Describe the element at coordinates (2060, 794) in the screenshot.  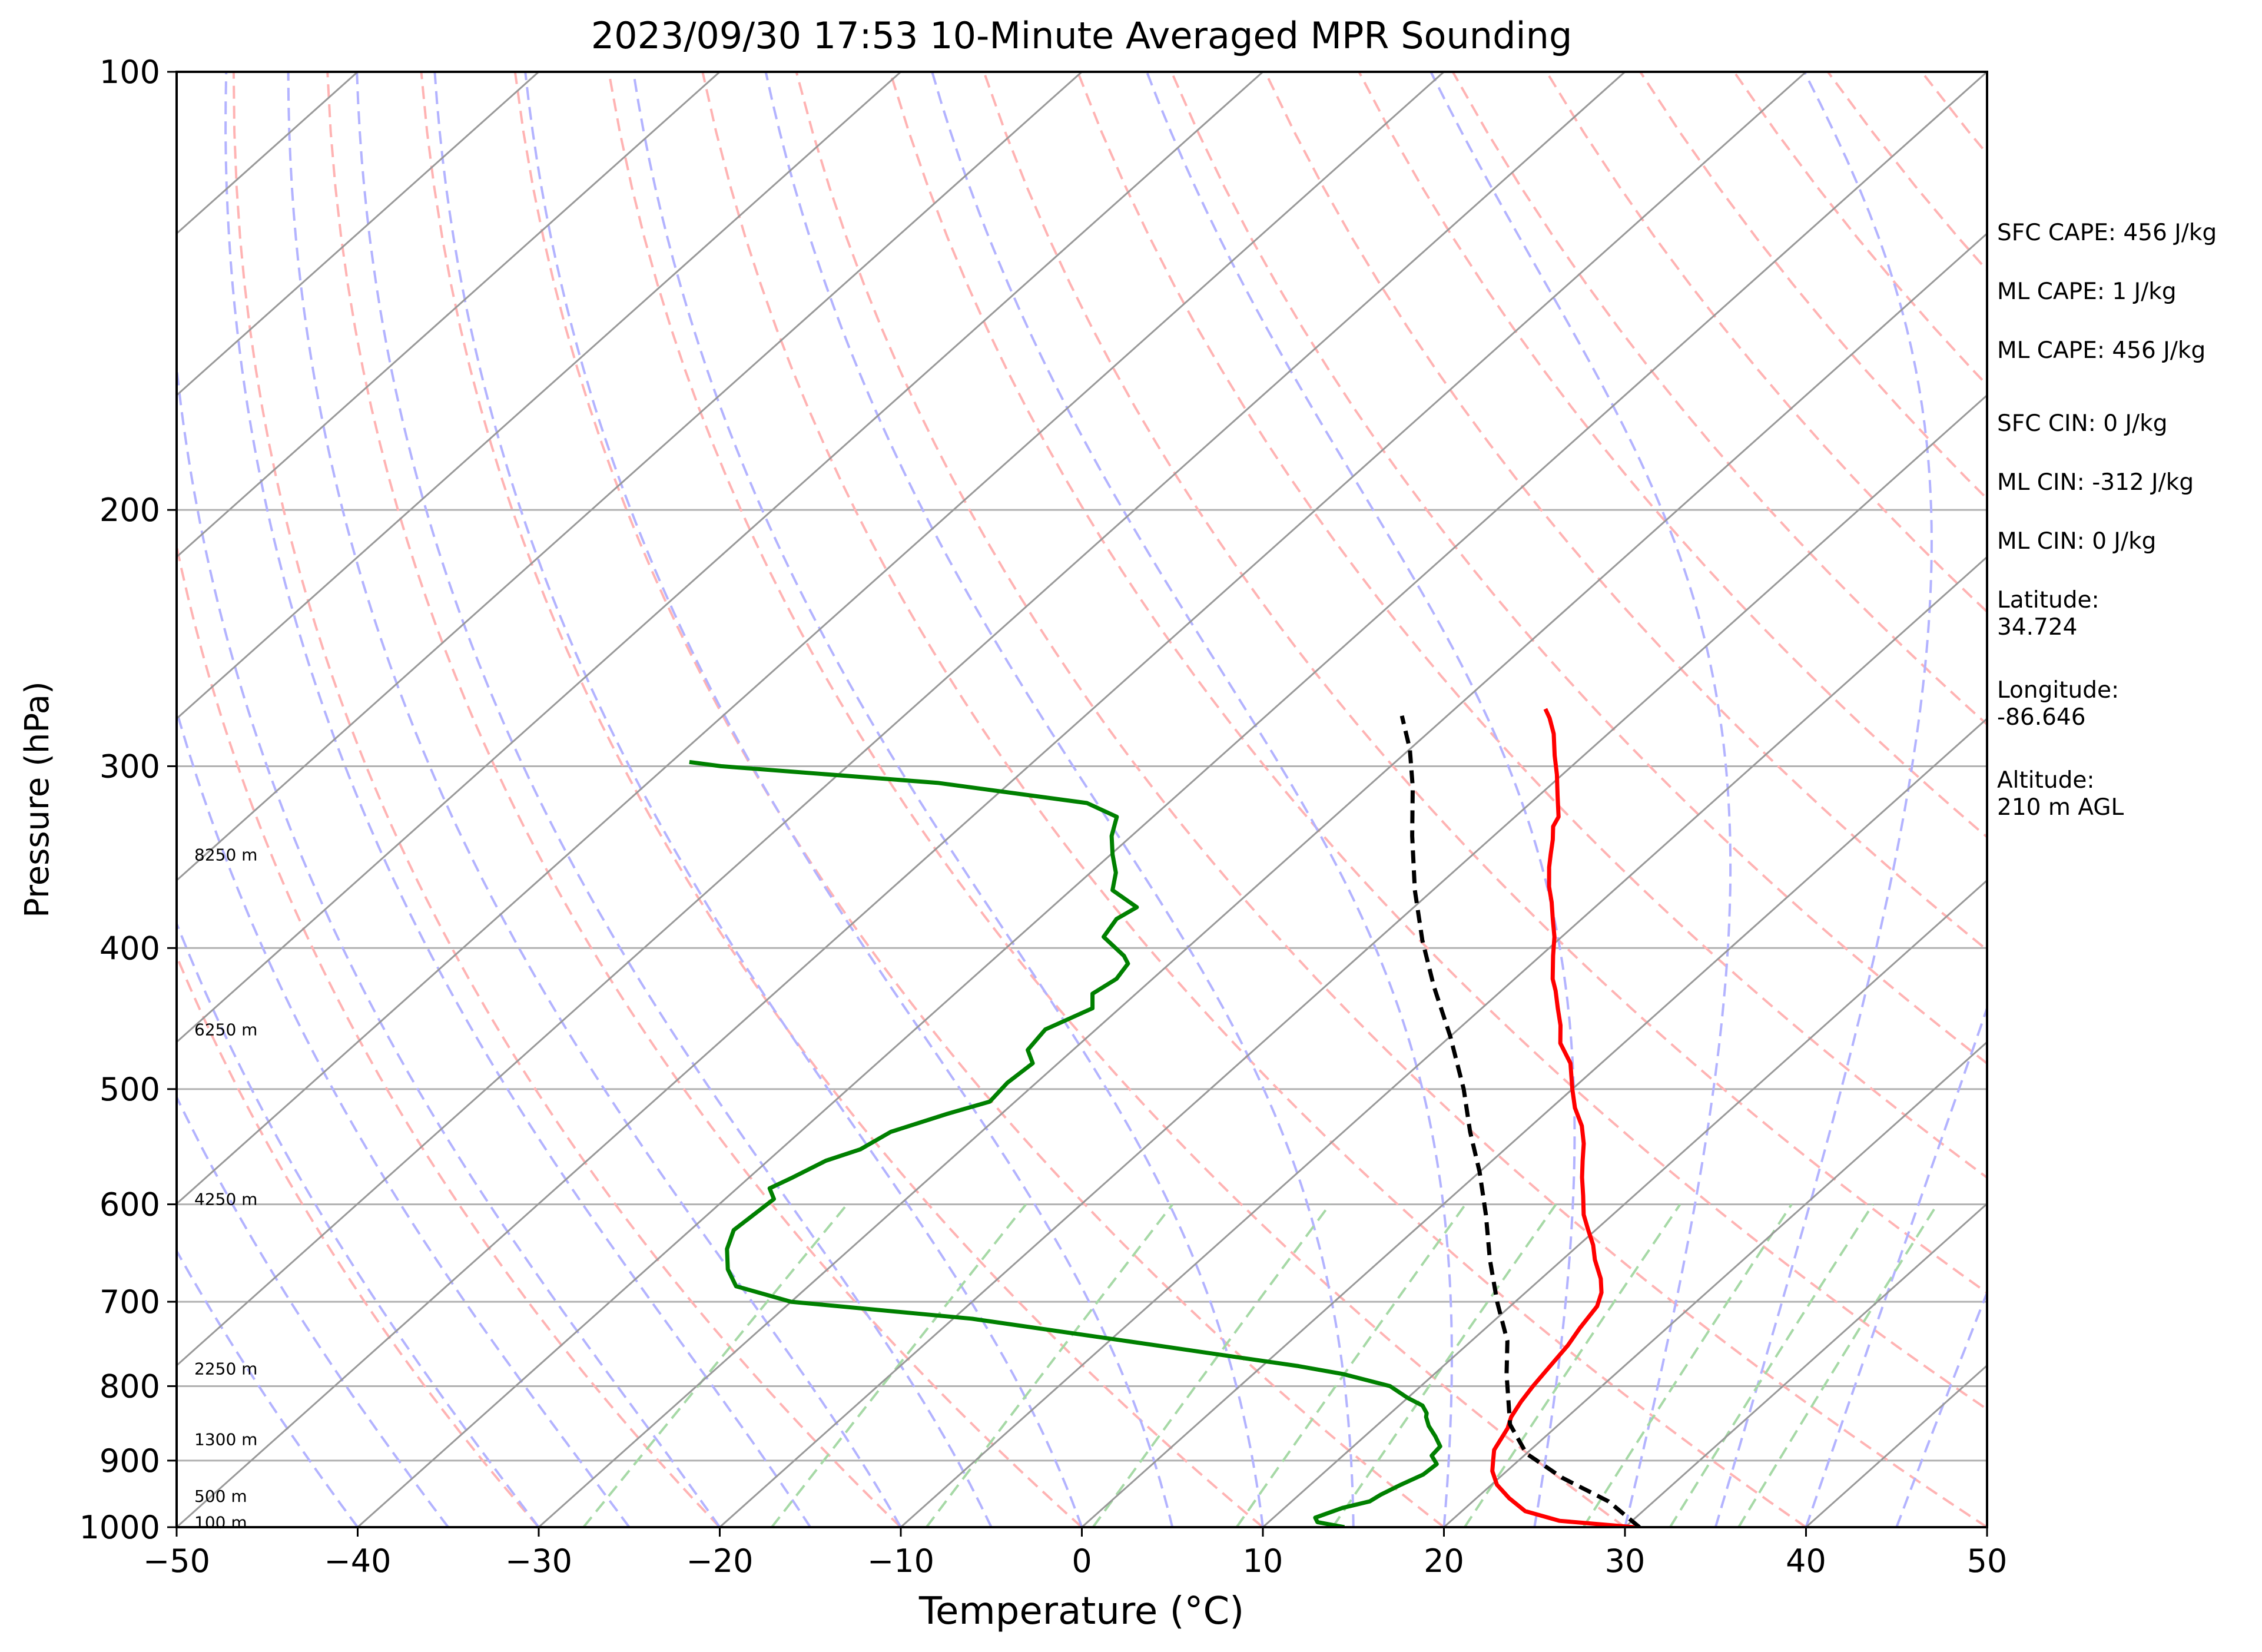
I see `stat-annotation: Altitude: 210 m AGL` at that location.